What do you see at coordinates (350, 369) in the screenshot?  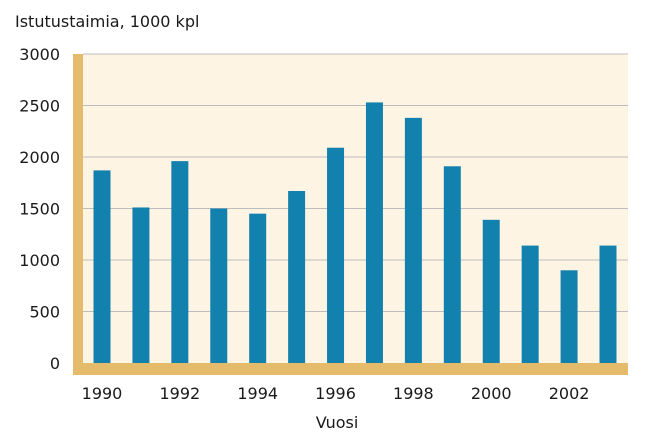 I see `x-axis-band` at bounding box center [350, 369].